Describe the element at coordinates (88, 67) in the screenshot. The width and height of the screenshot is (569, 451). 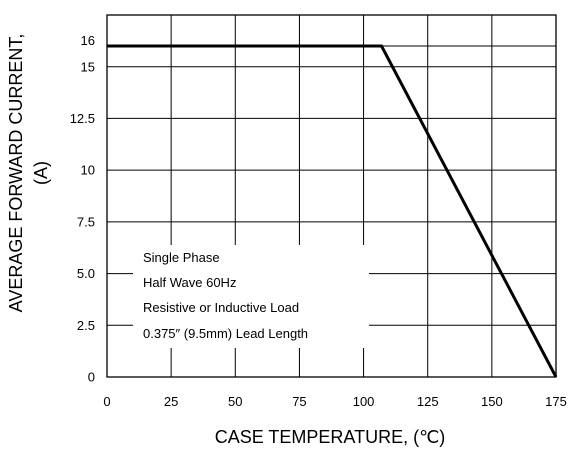
I see `y-tick-label: 15` at that location.